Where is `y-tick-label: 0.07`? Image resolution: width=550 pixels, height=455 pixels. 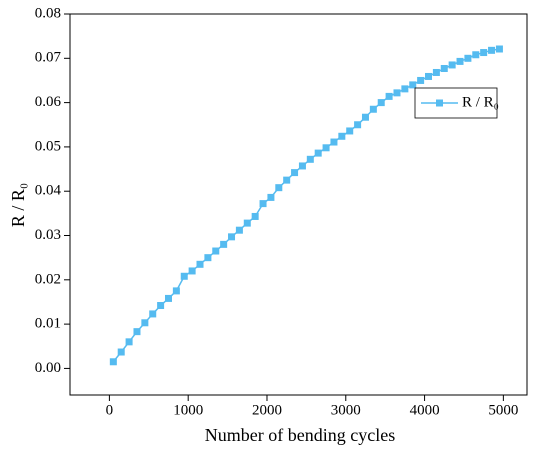
y-tick-label: 0.07 is located at coordinates (48, 58).